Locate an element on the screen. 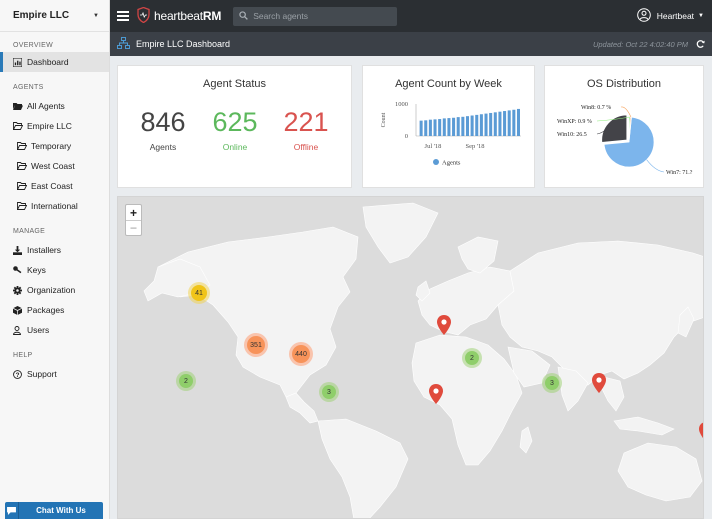 Image resolution: width=712 pixels, height=519 pixels. y-tick-label: 0 is located at coordinates (406, 136).